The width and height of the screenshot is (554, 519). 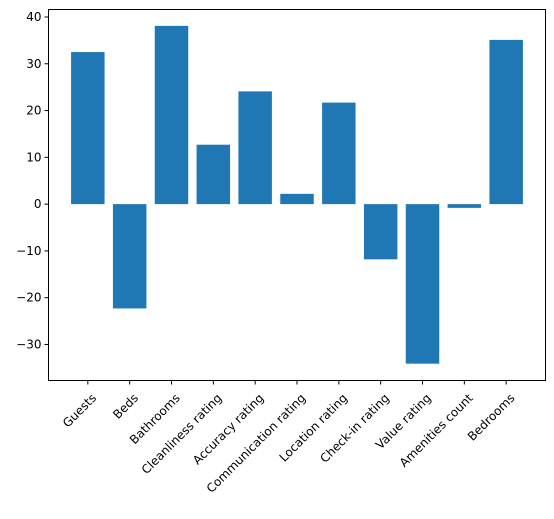 What do you see at coordinates (129, 256) in the screenshot?
I see `bar-beds` at bounding box center [129, 256].